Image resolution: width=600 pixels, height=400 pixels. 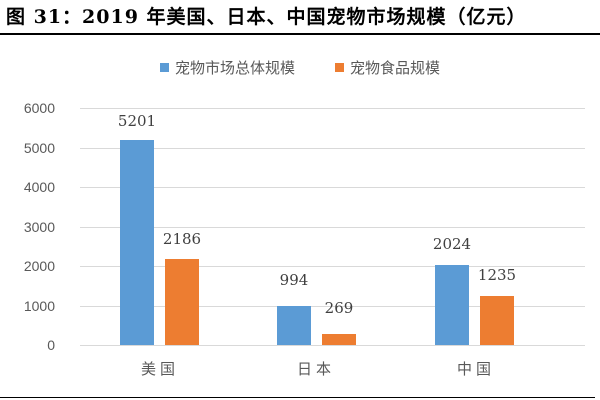 What do you see at coordinates (497, 320) in the screenshot?
I see `bar-cn-food` at bounding box center [497, 320].